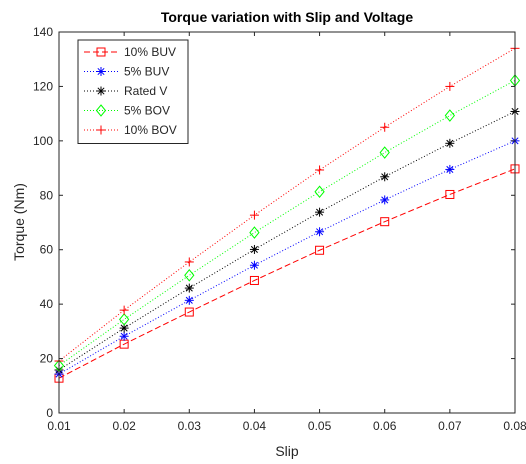 This screenshot has width=526, height=464. What do you see at coordinates (450, 426) in the screenshot?
I see `x-tick-label: 0.07` at bounding box center [450, 426].